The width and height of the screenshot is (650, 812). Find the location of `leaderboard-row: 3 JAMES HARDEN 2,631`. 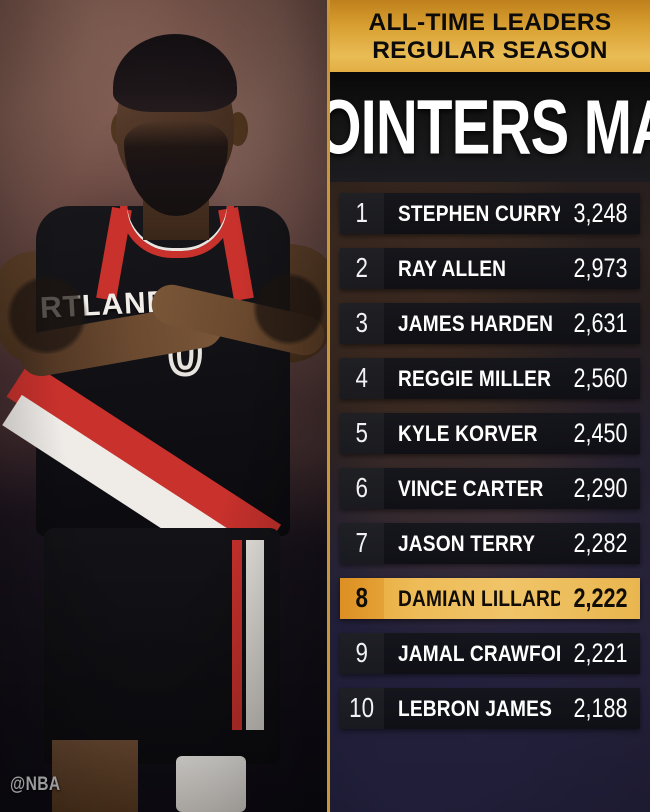

leaderboard-row: 3 JAMES HARDEN 2,631 is located at coordinates (490, 323).